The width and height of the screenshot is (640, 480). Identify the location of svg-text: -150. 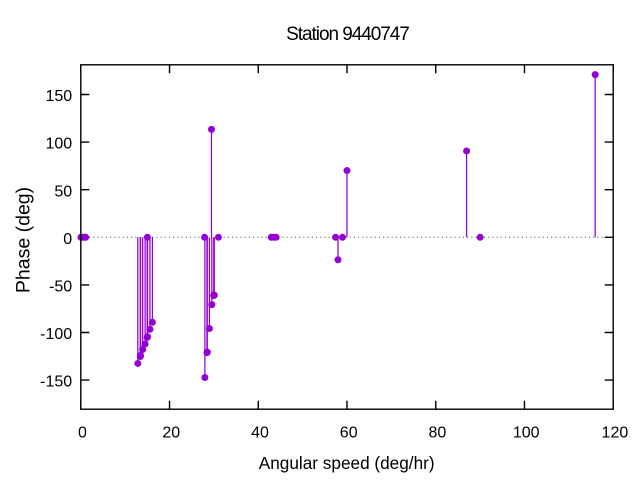
(56, 382).